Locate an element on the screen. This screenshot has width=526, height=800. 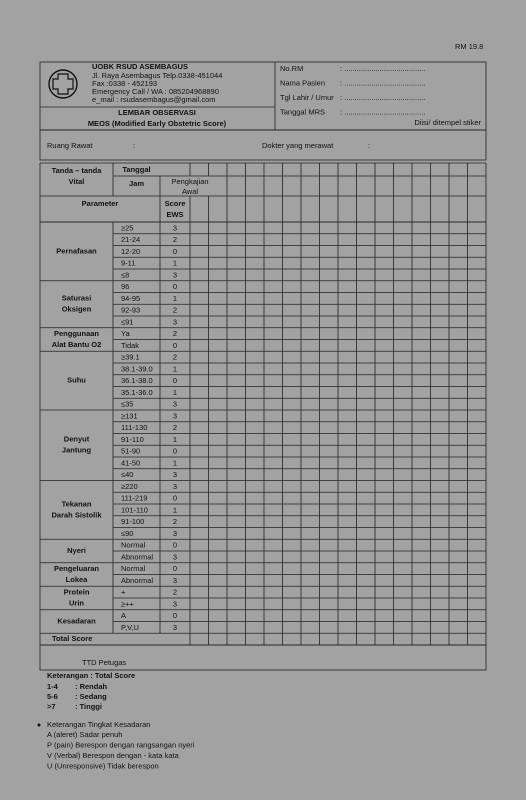
parameter-name: Suhu is located at coordinates (76, 380).